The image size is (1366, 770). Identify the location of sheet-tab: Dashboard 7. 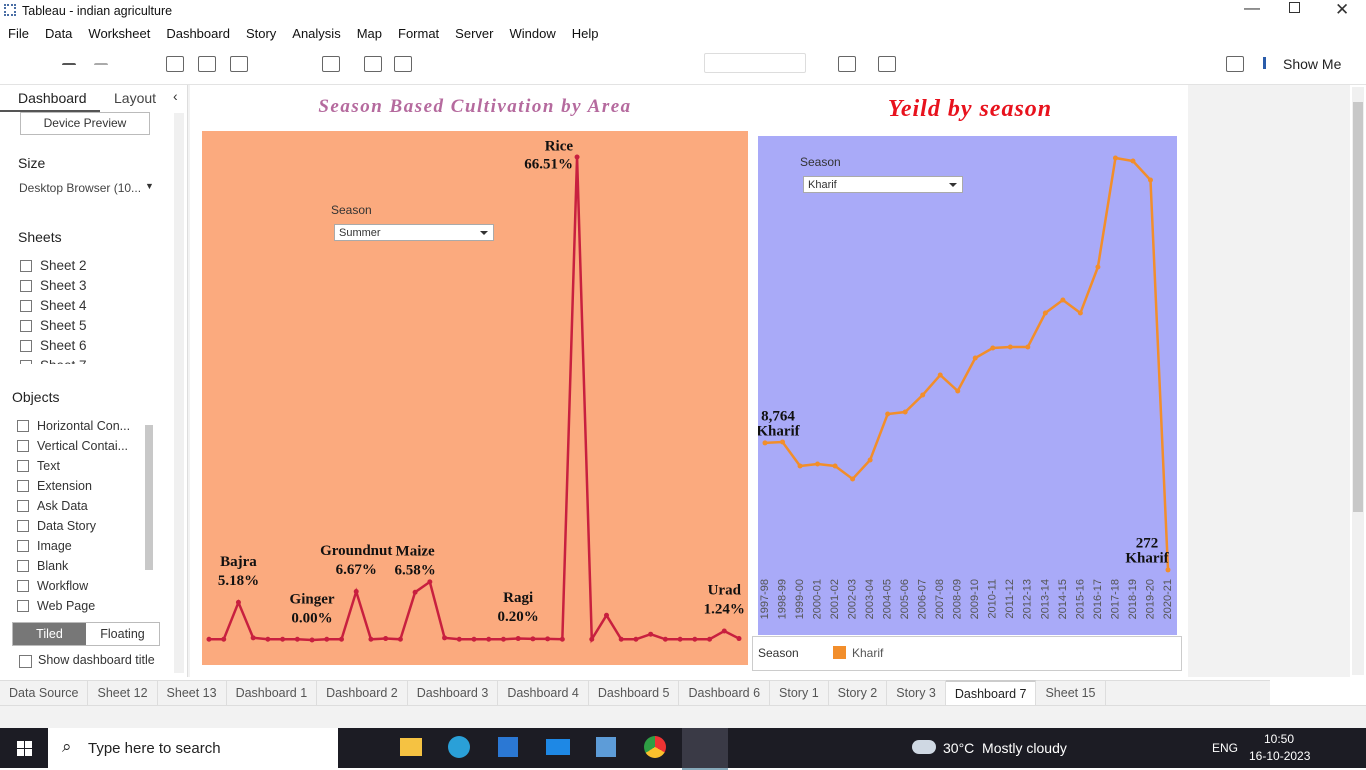
(991, 693).